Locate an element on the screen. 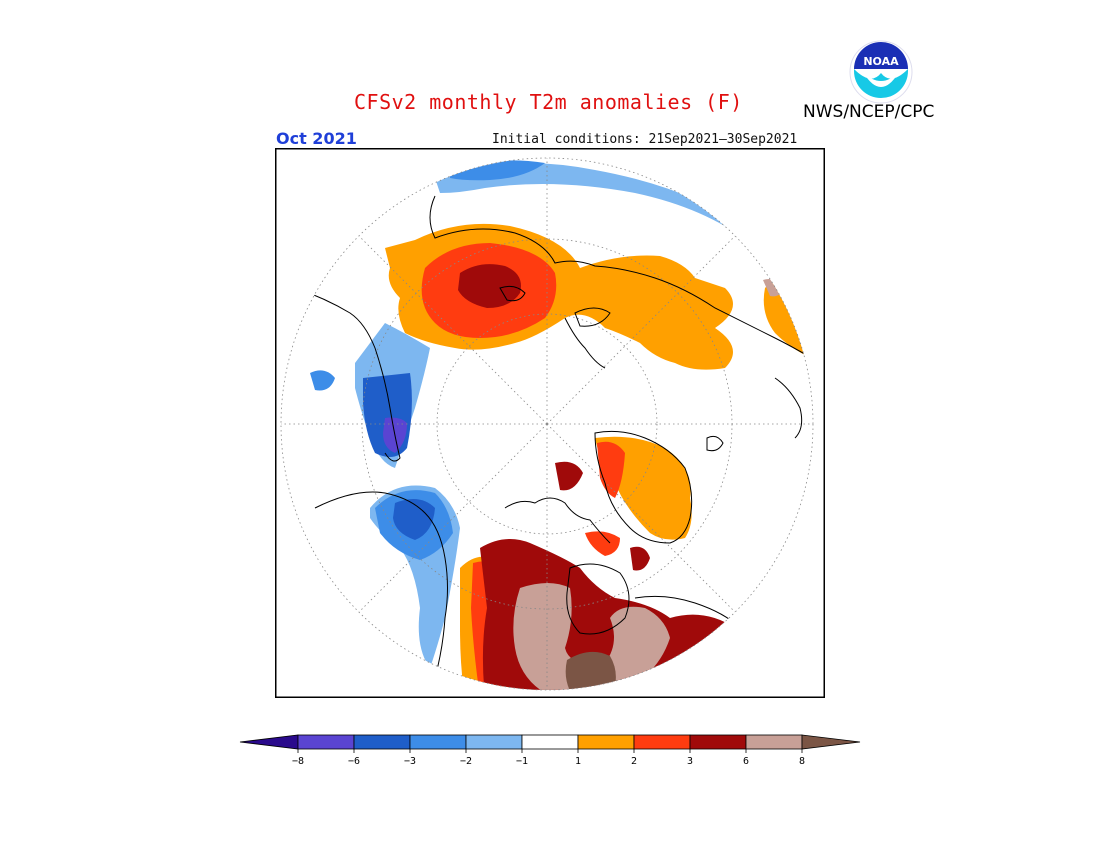 This screenshot has width=1100, height=850. color-legend: −8 −6 −3 −2 −1 1 2 3 6 8 is located at coordinates (550, 750).